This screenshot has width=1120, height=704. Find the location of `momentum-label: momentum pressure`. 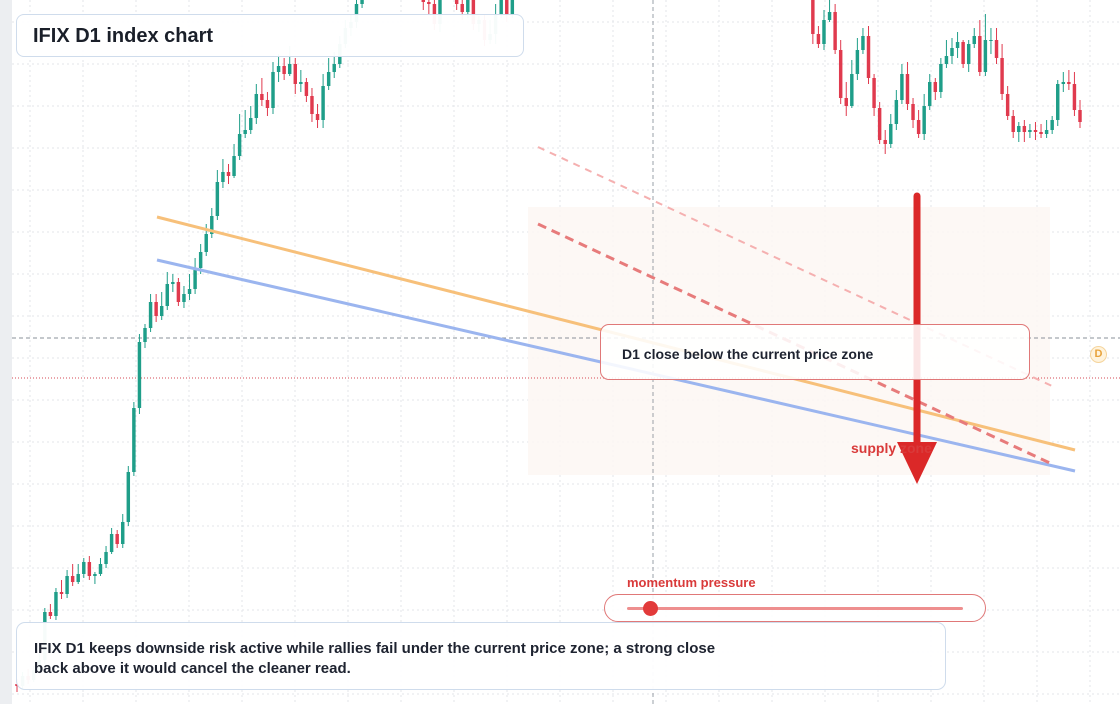

momentum-label: momentum pressure is located at coordinates (691, 582).